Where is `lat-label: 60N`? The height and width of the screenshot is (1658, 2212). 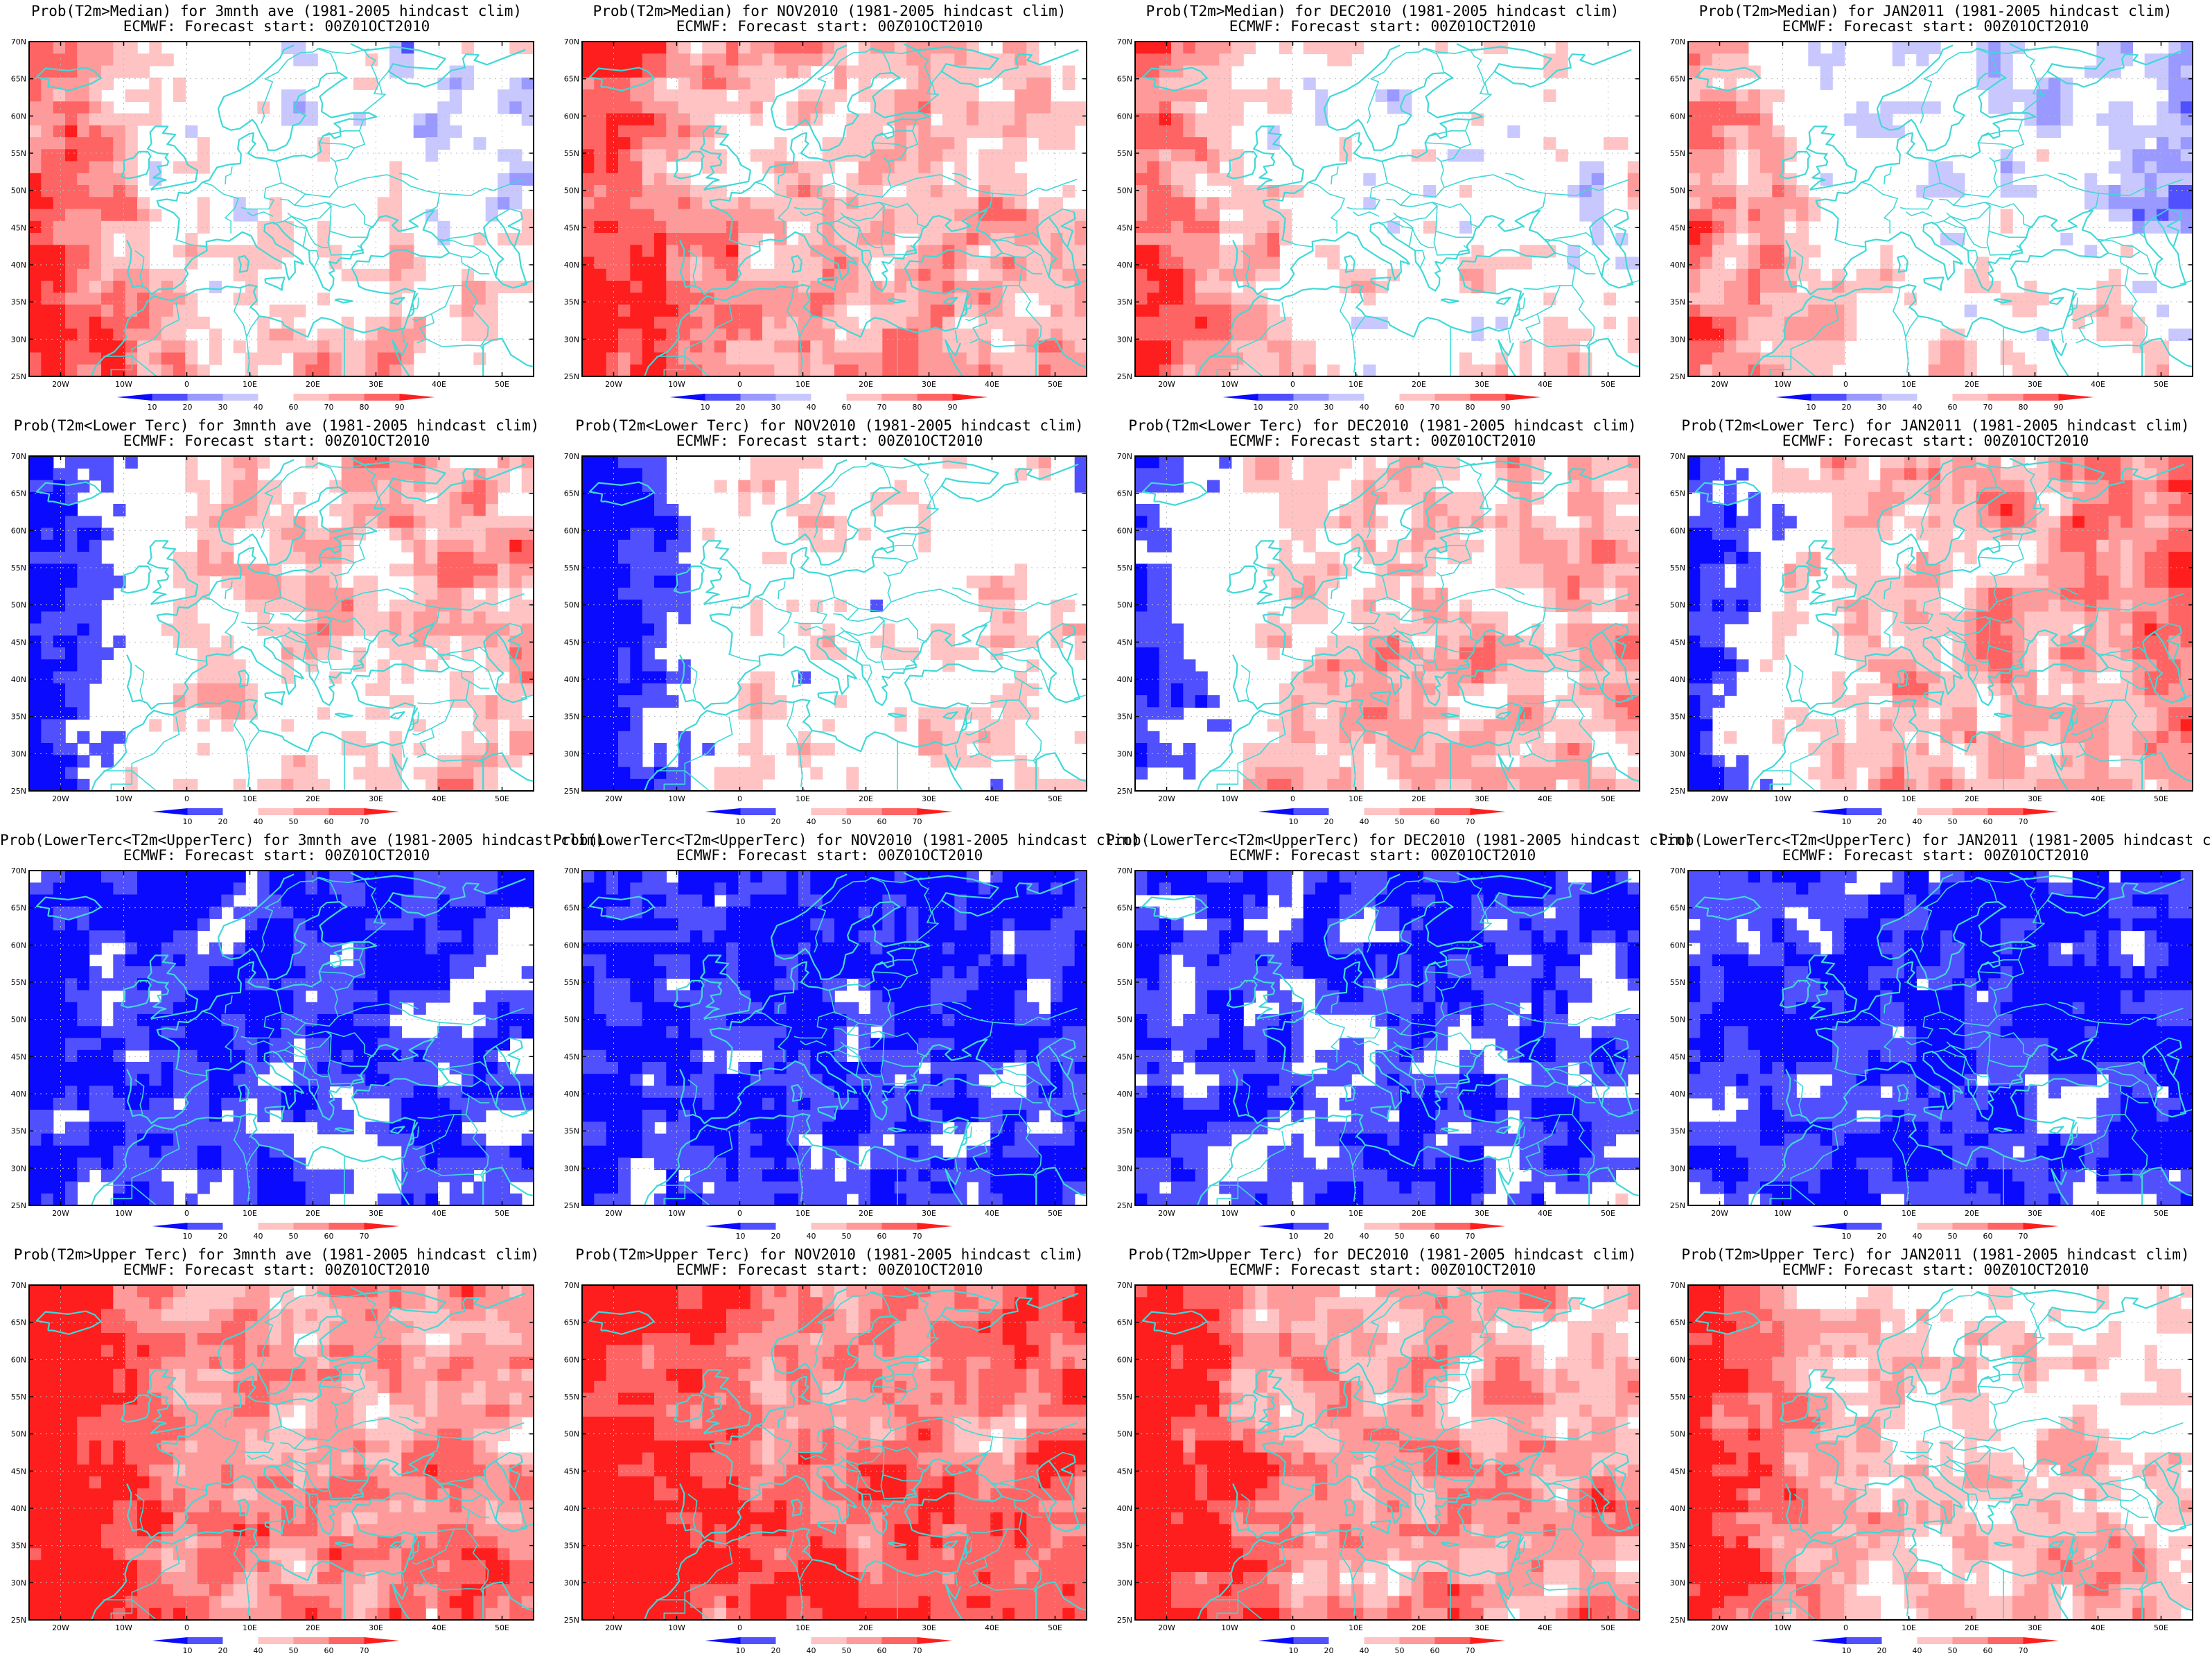
lat-label: 60N is located at coordinates (571, 117).